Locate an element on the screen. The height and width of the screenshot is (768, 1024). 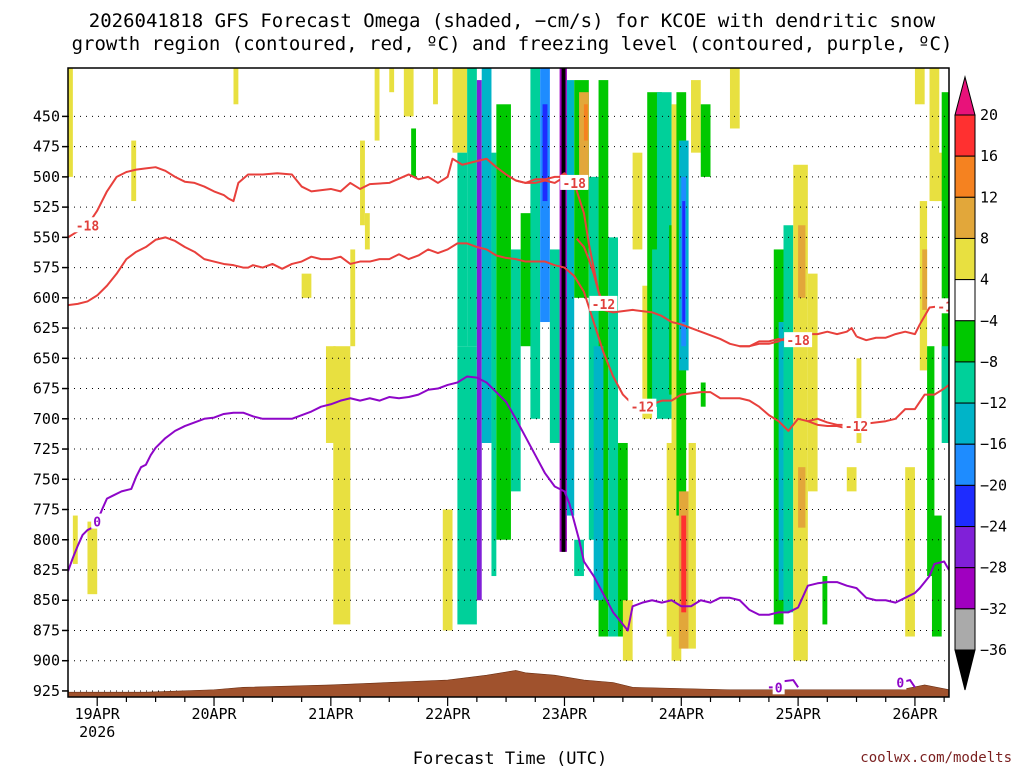
colorbar: 20 16 12 8 4 −4 −8 −12 −16 −20 −24 −28 −32 −36 is located at coordinates (980, 383).